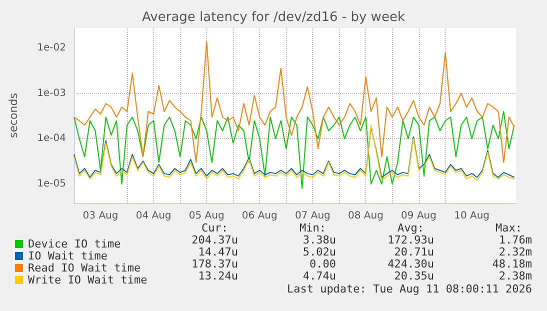  Describe the element at coordinates (323, 264) in the screenshot. I see `text: 0.00` at that location.